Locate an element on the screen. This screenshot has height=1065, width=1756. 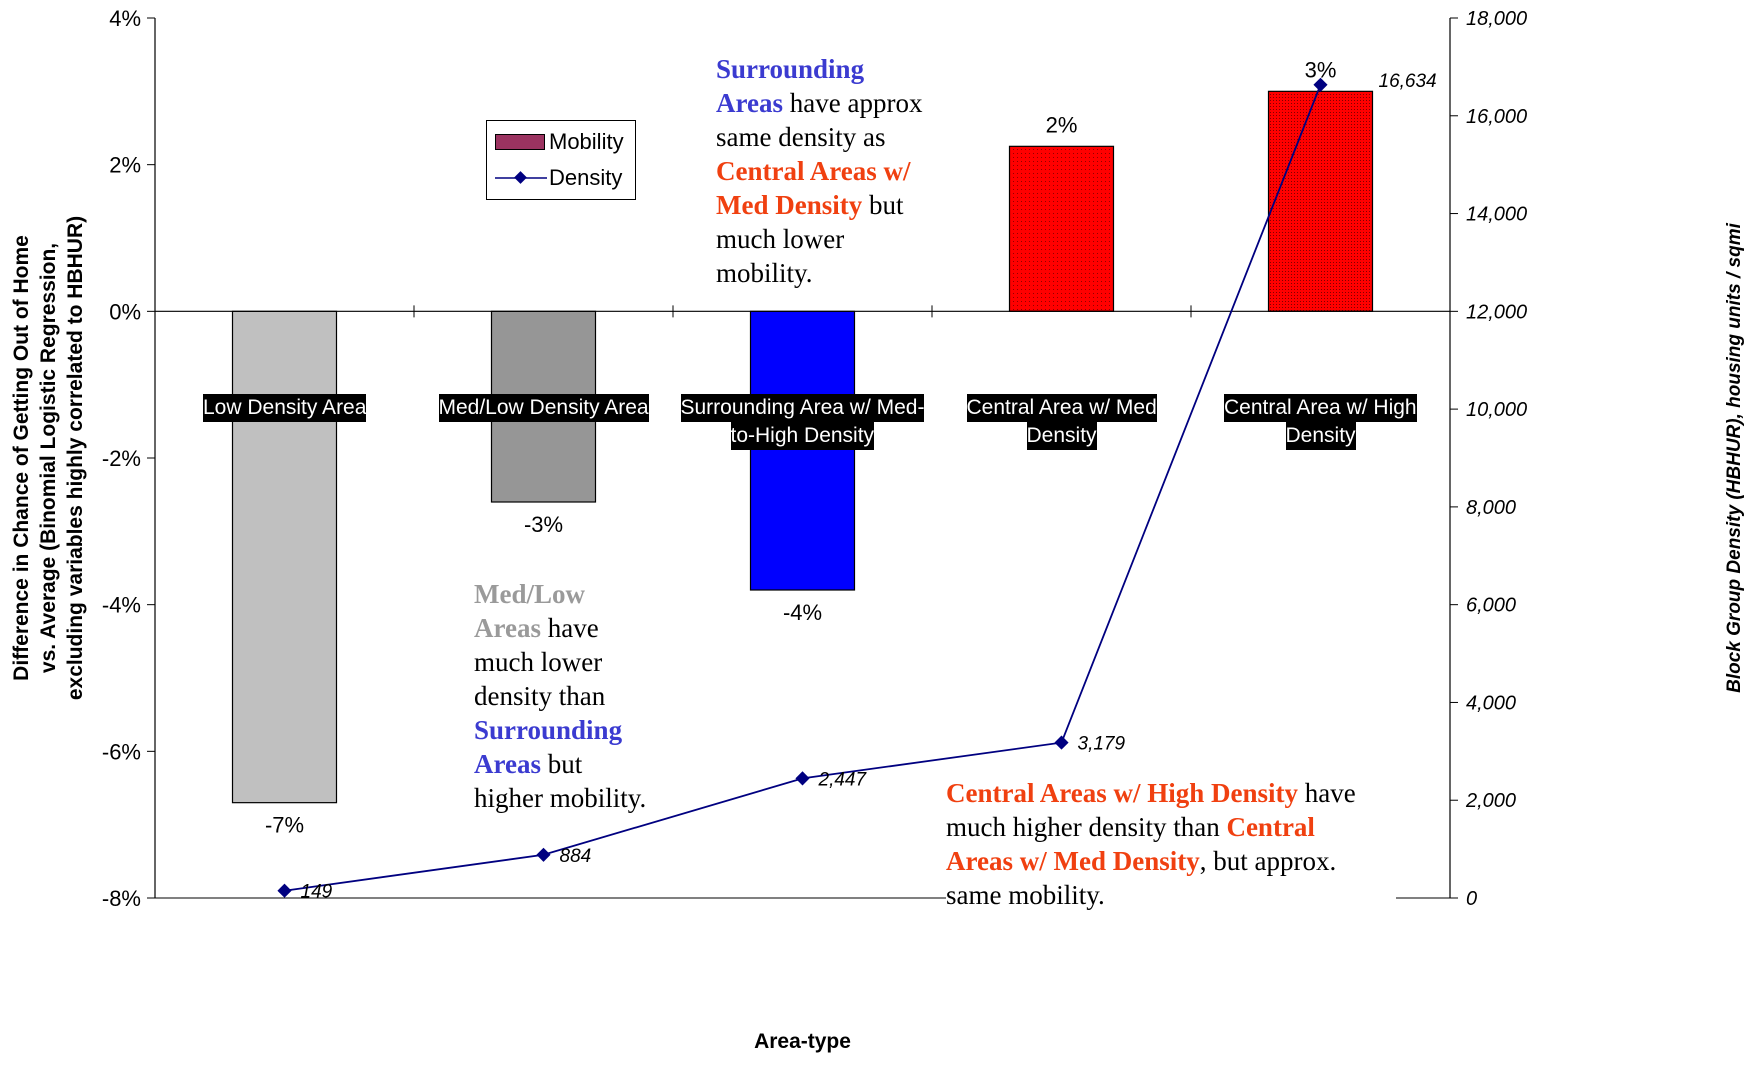
legend-item-mobility: Mobility is located at coordinates (559, 142).